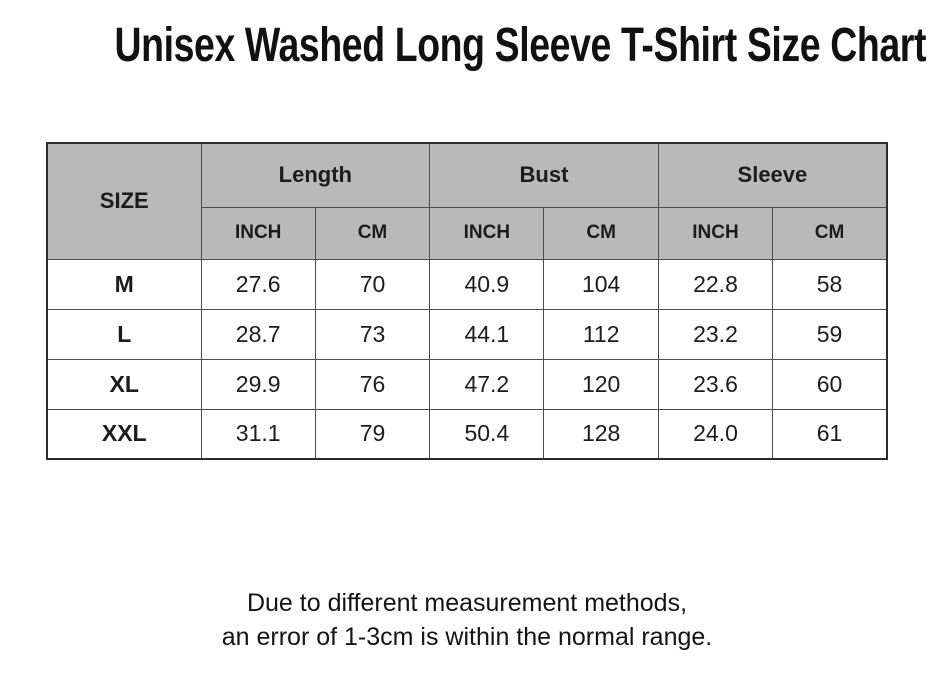 The width and height of the screenshot is (934, 686). What do you see at coordinates (830, 233) in the screenshot?
I see `unit-header-sleeve-cm: CM` at bounding box center [830, 233].